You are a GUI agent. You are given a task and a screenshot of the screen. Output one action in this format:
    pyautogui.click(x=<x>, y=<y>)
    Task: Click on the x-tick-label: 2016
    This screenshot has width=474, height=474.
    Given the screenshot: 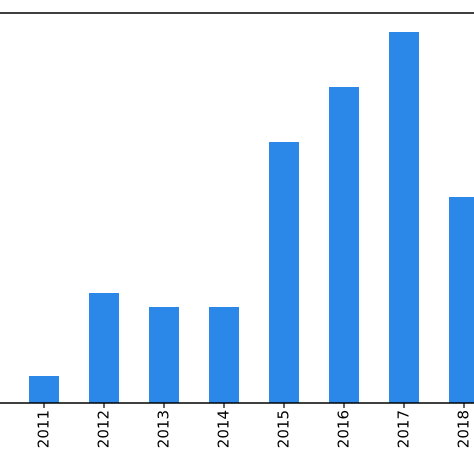 What is the action you would take?
    pyautogui.click(x=344, y=429)
    